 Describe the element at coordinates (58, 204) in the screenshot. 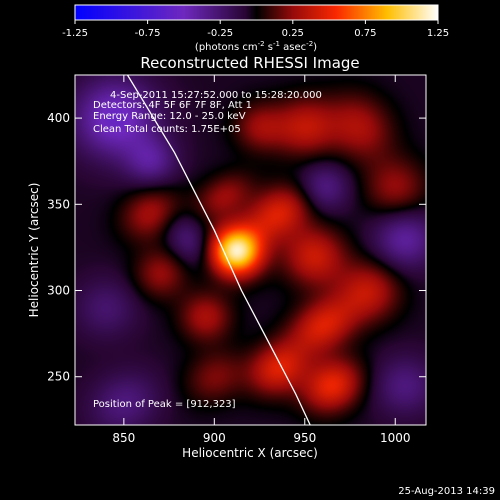

I see `y-tick-label: 350` at that location.